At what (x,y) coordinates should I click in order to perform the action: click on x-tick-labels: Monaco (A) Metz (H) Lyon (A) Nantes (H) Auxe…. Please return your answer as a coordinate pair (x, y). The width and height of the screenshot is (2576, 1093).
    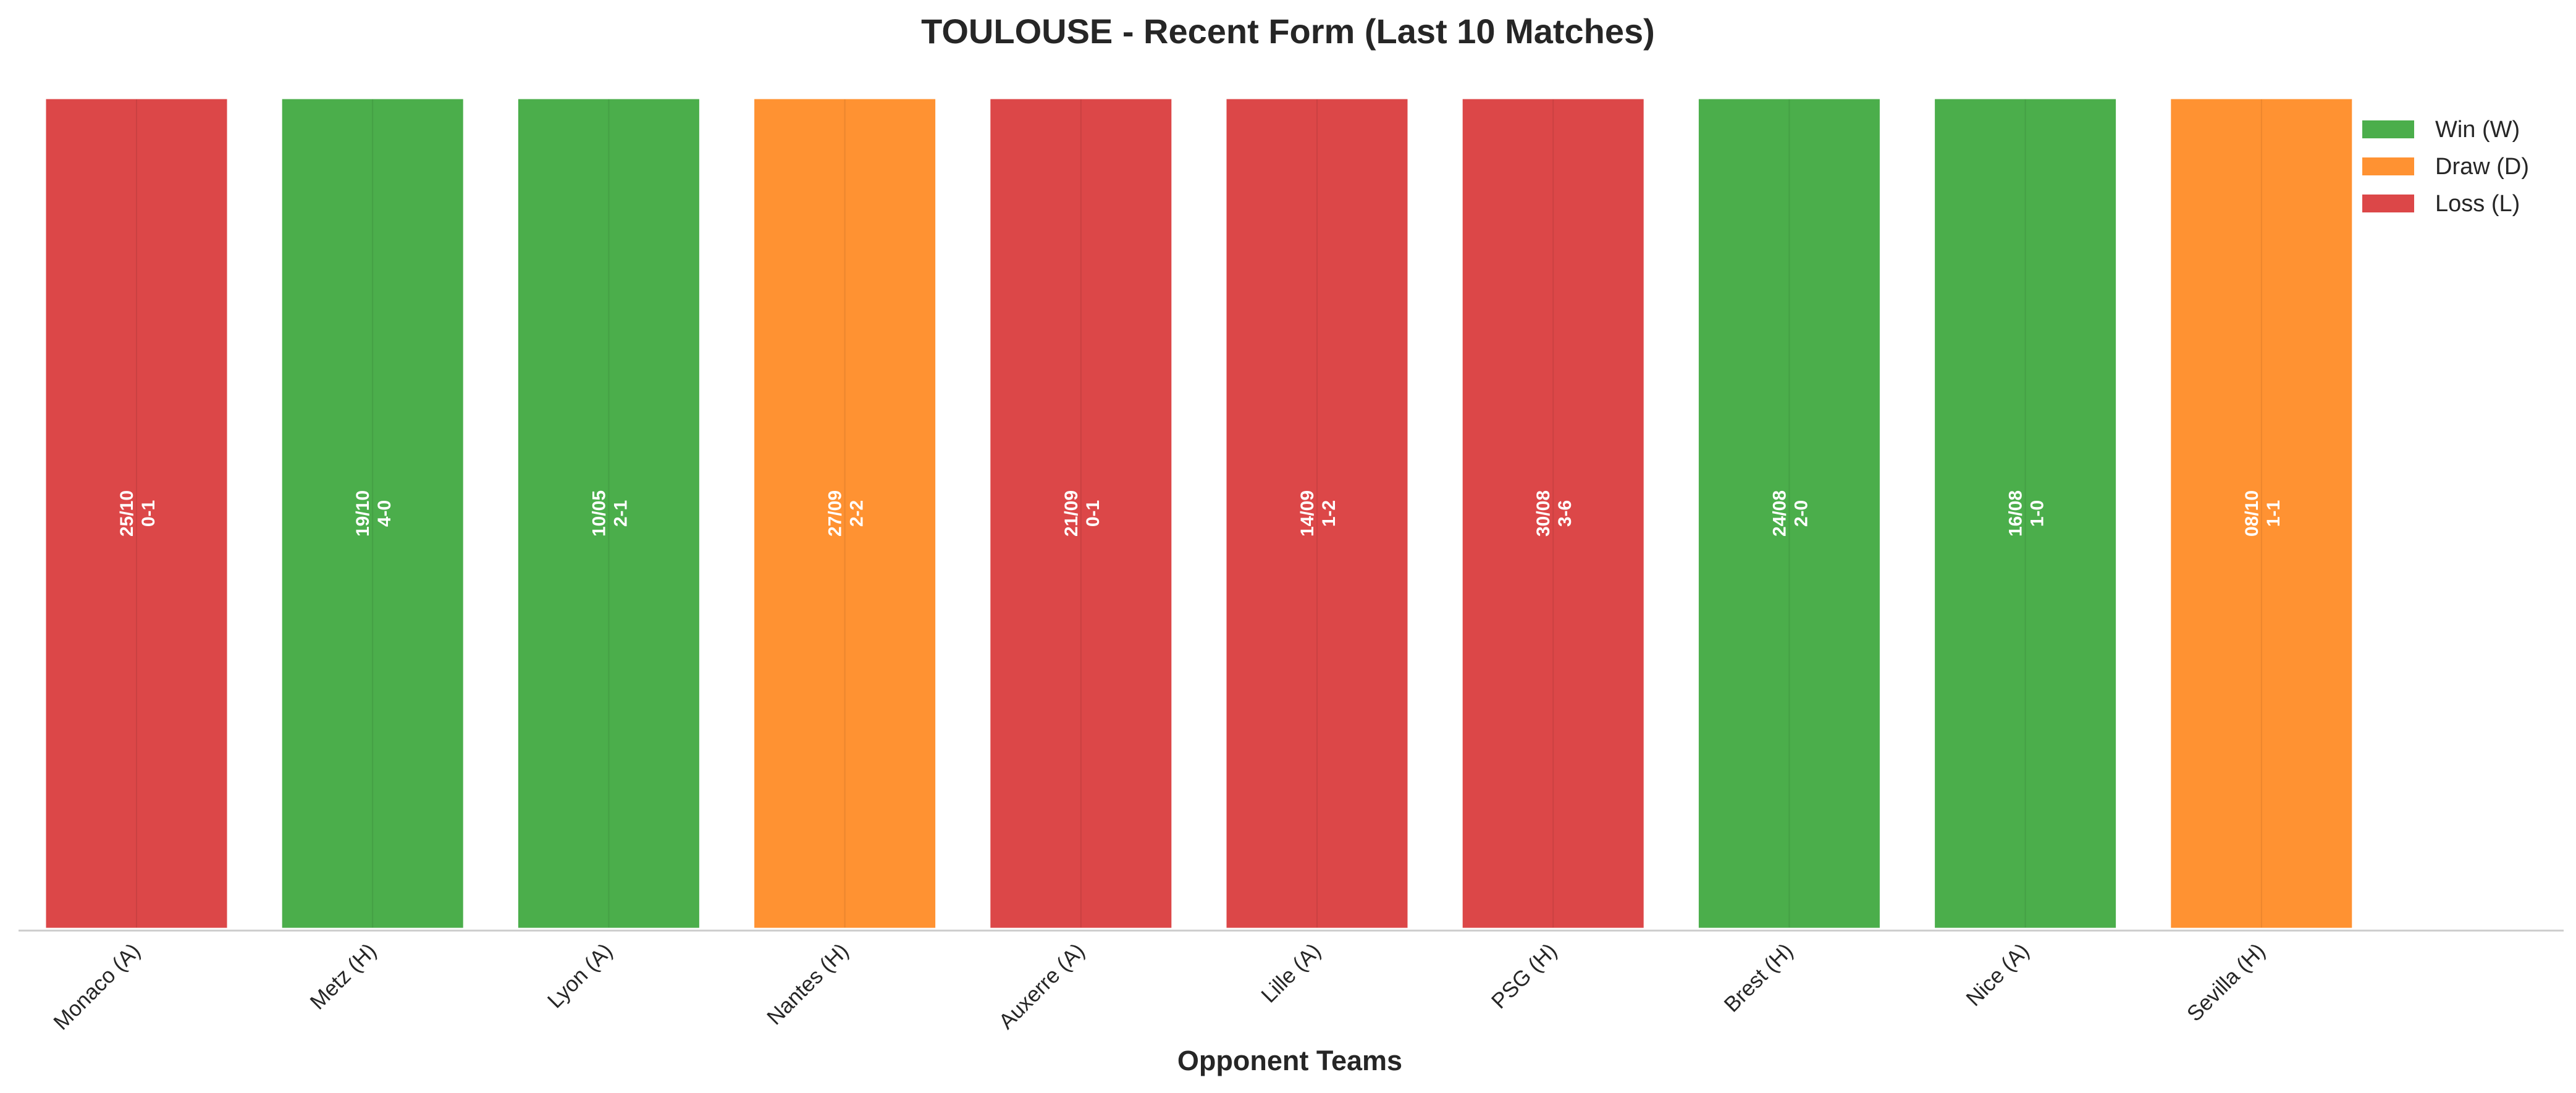
    Looking at the image, I should click on (1159, 986).